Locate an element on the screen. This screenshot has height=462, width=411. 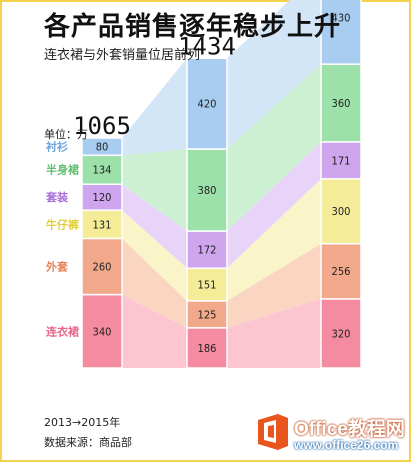
data-label: 256 is located at coordinates (341, 271).